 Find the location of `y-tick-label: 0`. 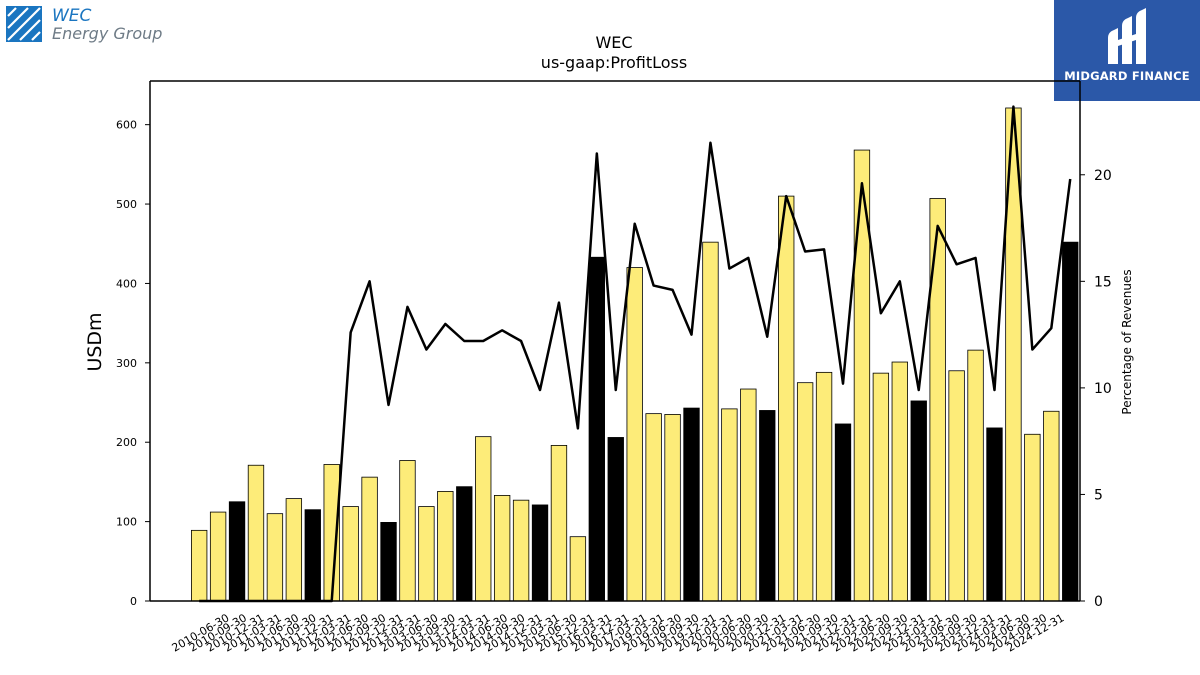

y-tick-label: 0 is located at coordinates (133, 601).